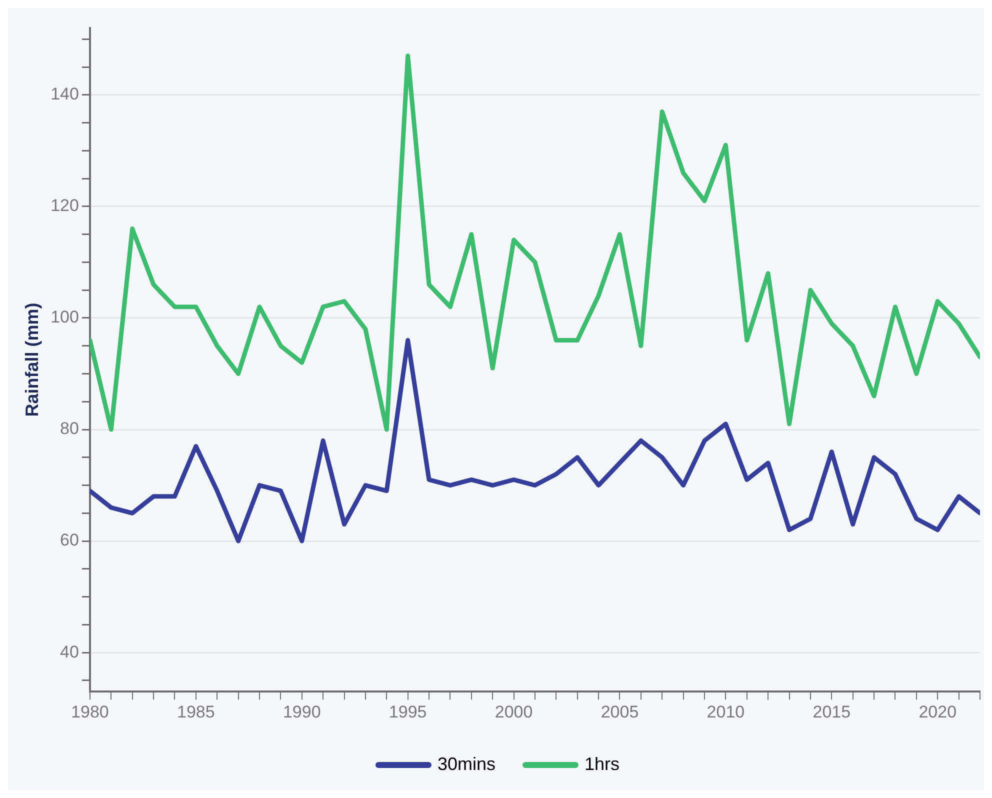 This screenshot has width=992, height=798. Describe the element at coordinates (301, 712) in the screenshot. I see `x-tick-label: 1990` at that location.